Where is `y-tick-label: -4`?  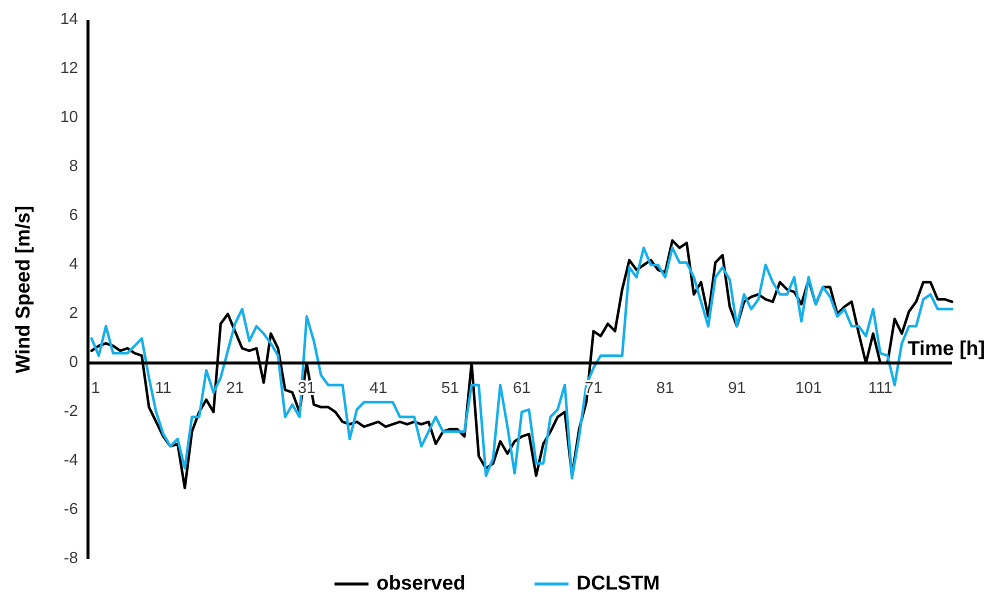 y-tick-label: -4 is located at coordinates (71, 461).